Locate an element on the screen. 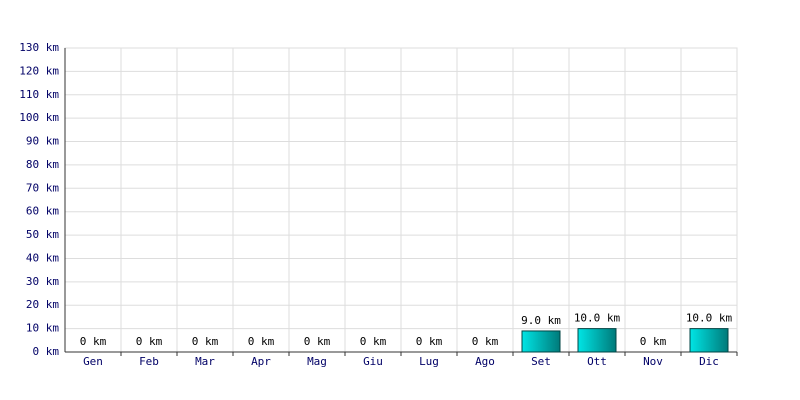 The width and height of the screenshot is (800, 400). x-tick-label: Feb is located at coordinates (149, 361).